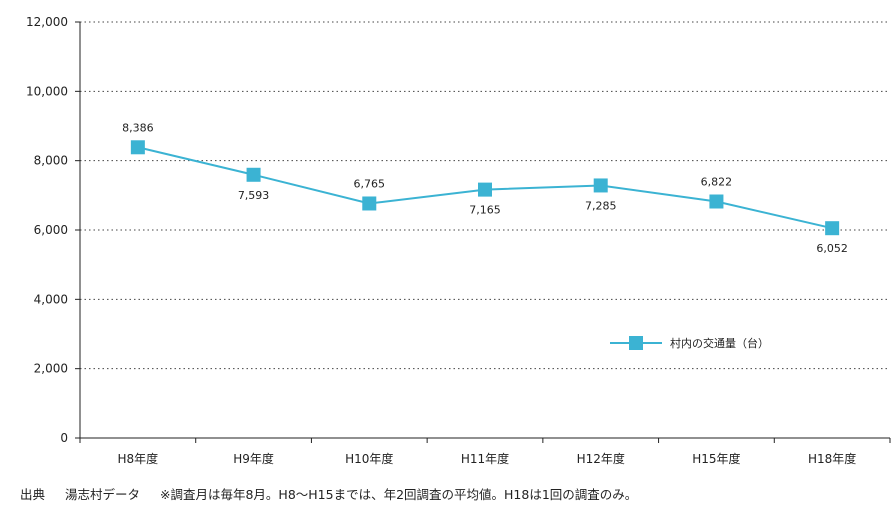  I want to click on data-label: 6,765, so click(370, 183).